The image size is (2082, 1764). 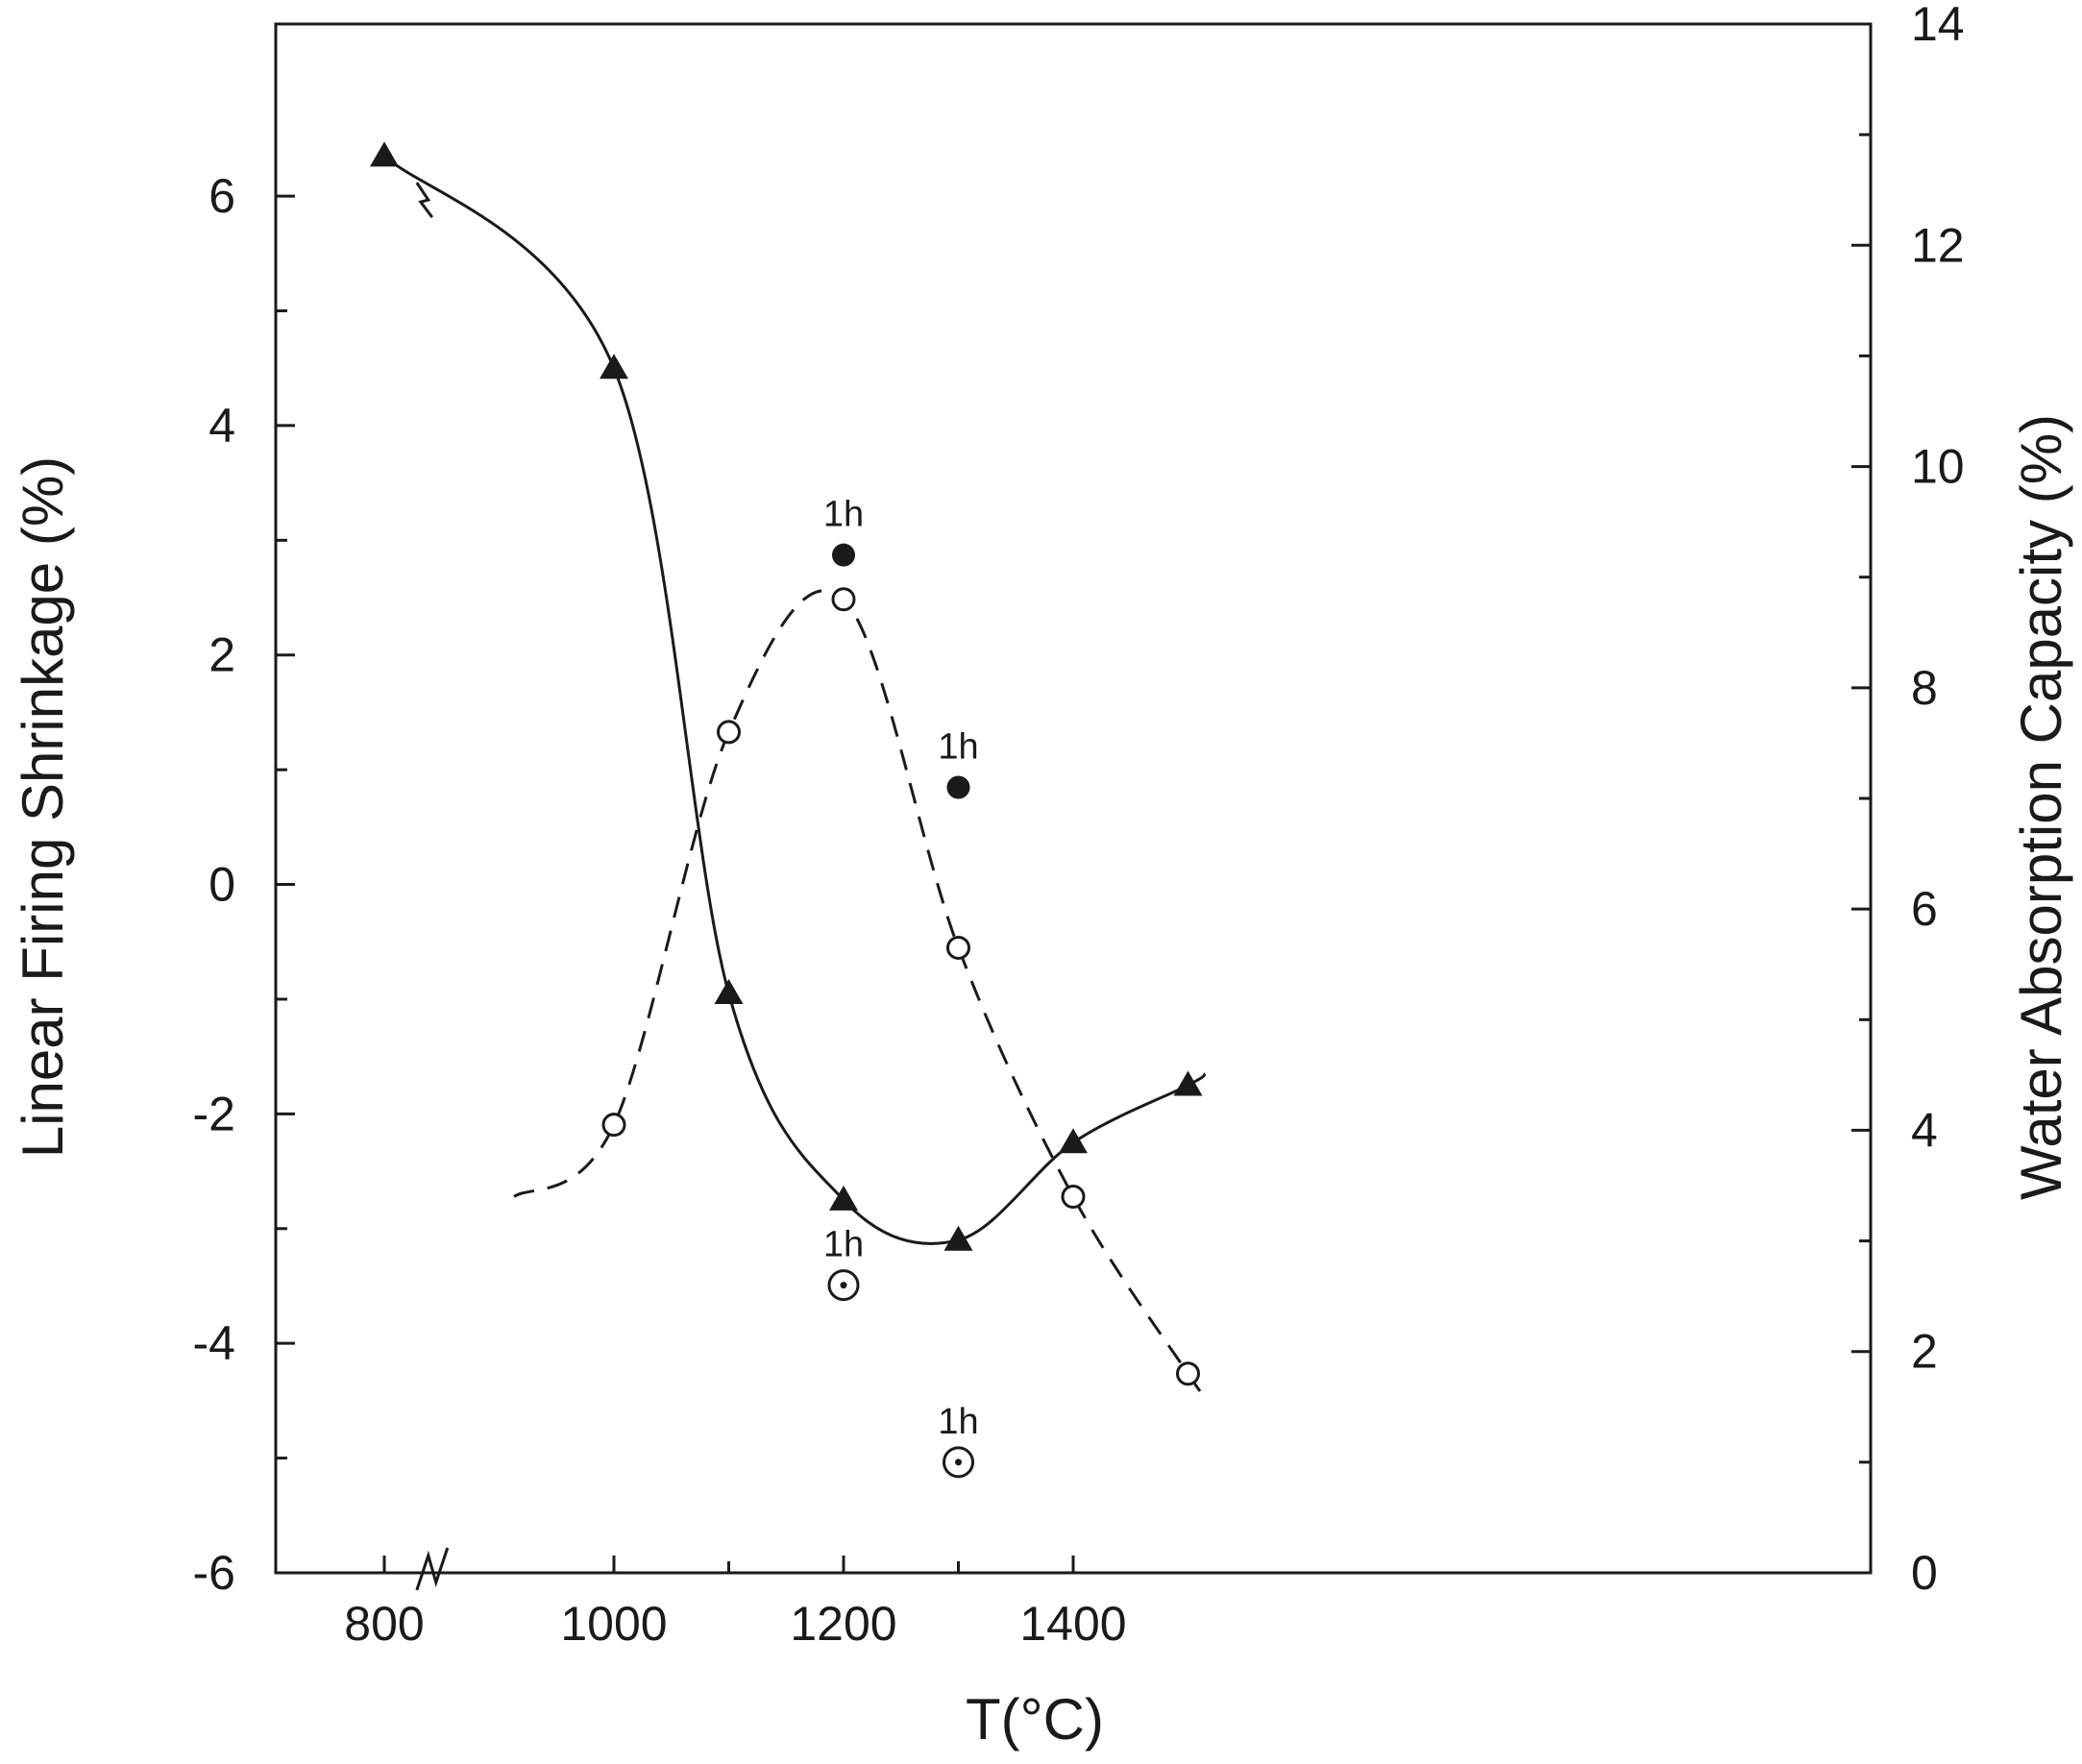 What do you see at coordinates (1938, 467) in the screenshot?
I see `y-right-tick-label: 10` at bounding box center [1938, 467].